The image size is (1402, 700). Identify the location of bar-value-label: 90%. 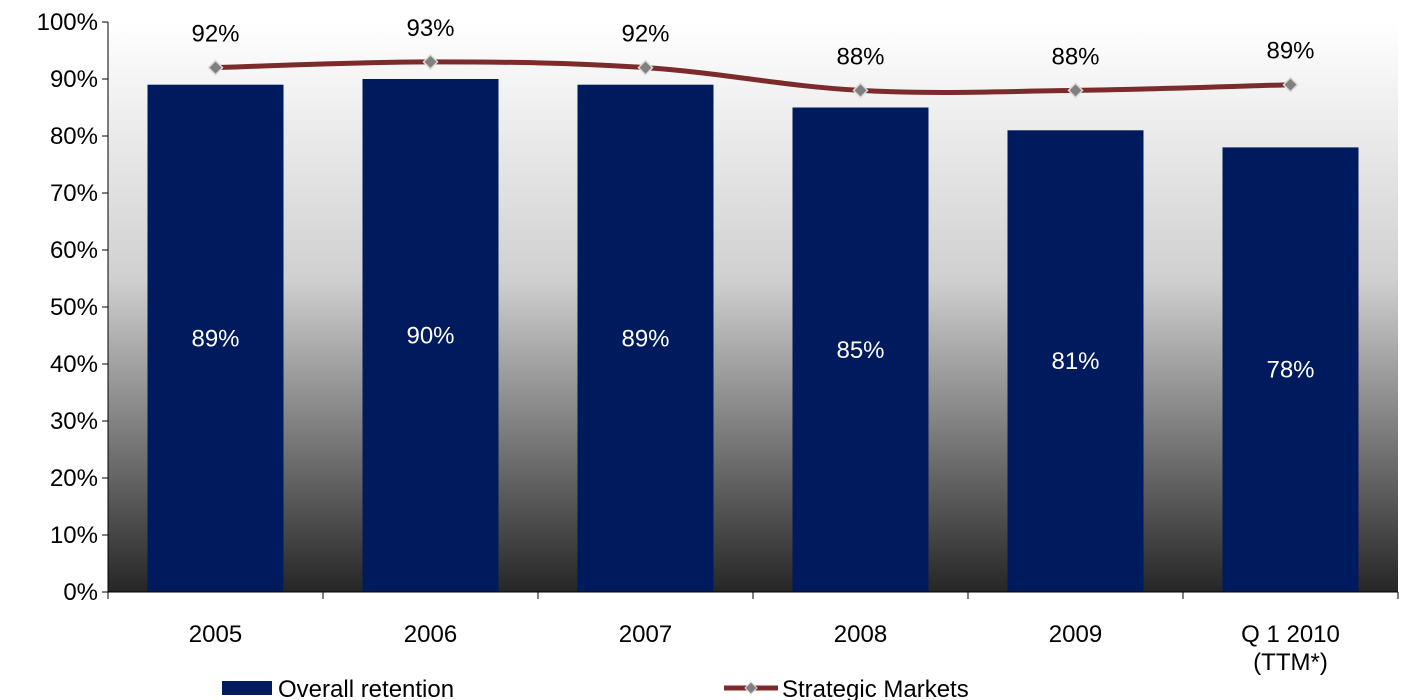
(430, 336).